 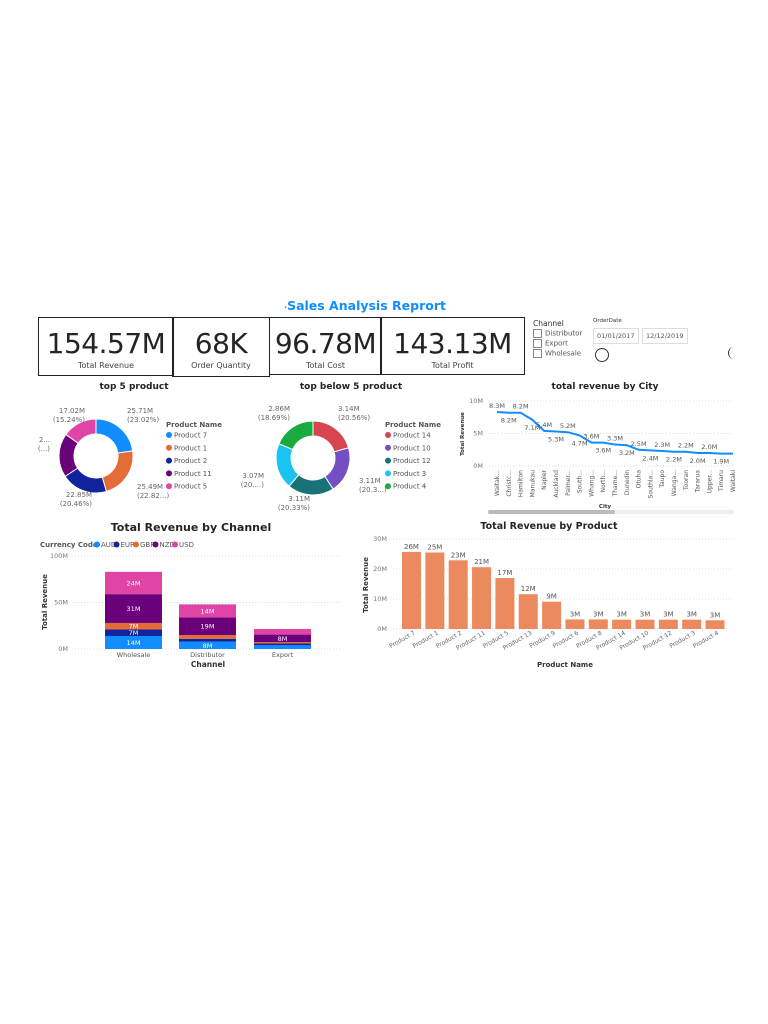 What do you see at coordinates (106, 343) in the screenshot?
I see `kpi-value: 154.57M` at bounding box center [106, 343].